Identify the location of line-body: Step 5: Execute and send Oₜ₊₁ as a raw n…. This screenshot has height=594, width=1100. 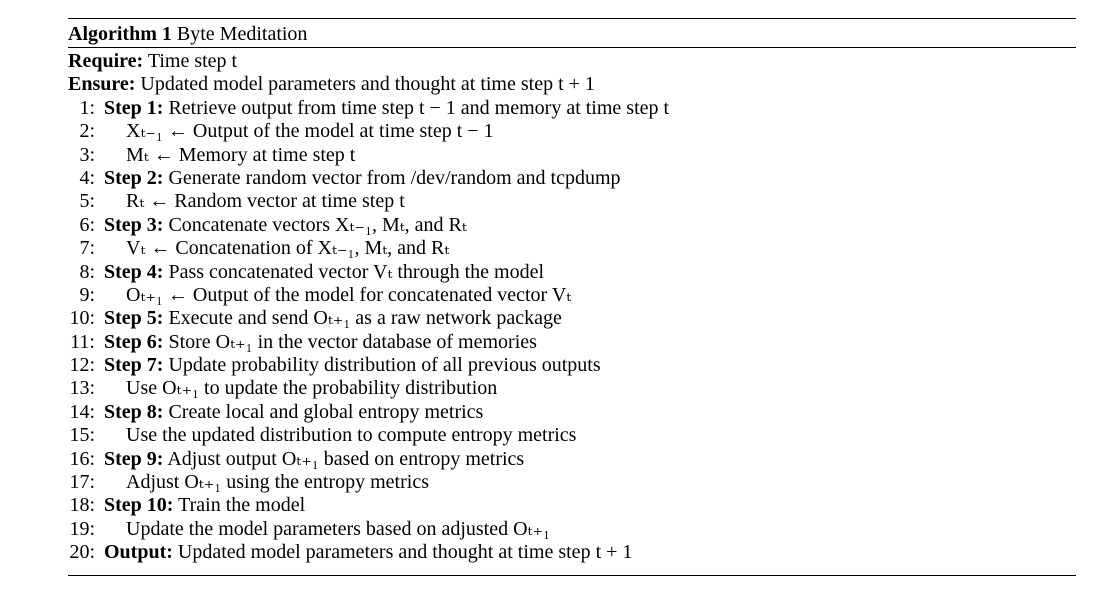
(333, 318).